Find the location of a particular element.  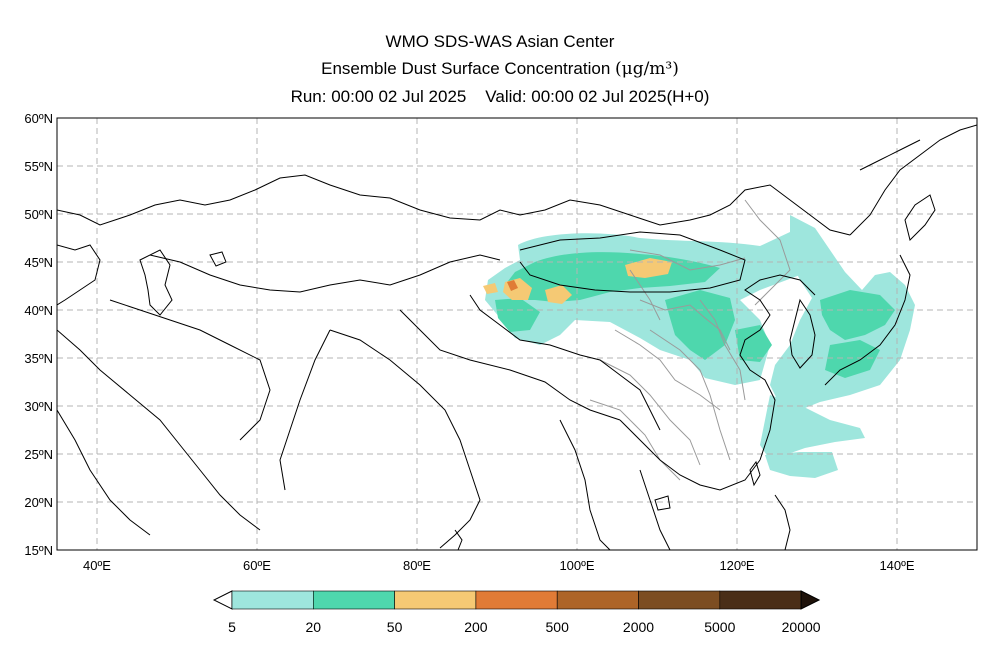

dust-core-taklimakan-east is located at coordinates (558, 294).